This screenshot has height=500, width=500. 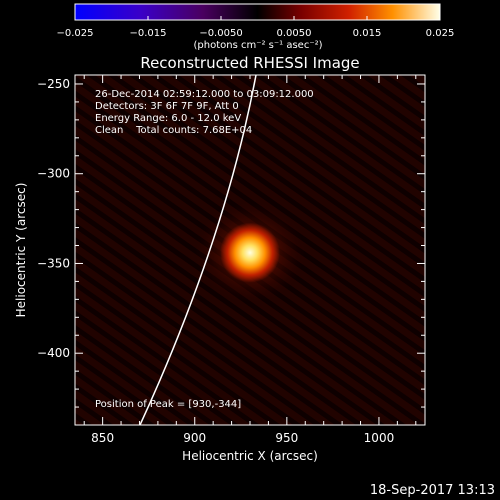 What do you see at coordinates (21, 250) in the screenshot?
I see `y-axis-label: Heliocentric Y (arcsec)` at bounding box center [21, 250].